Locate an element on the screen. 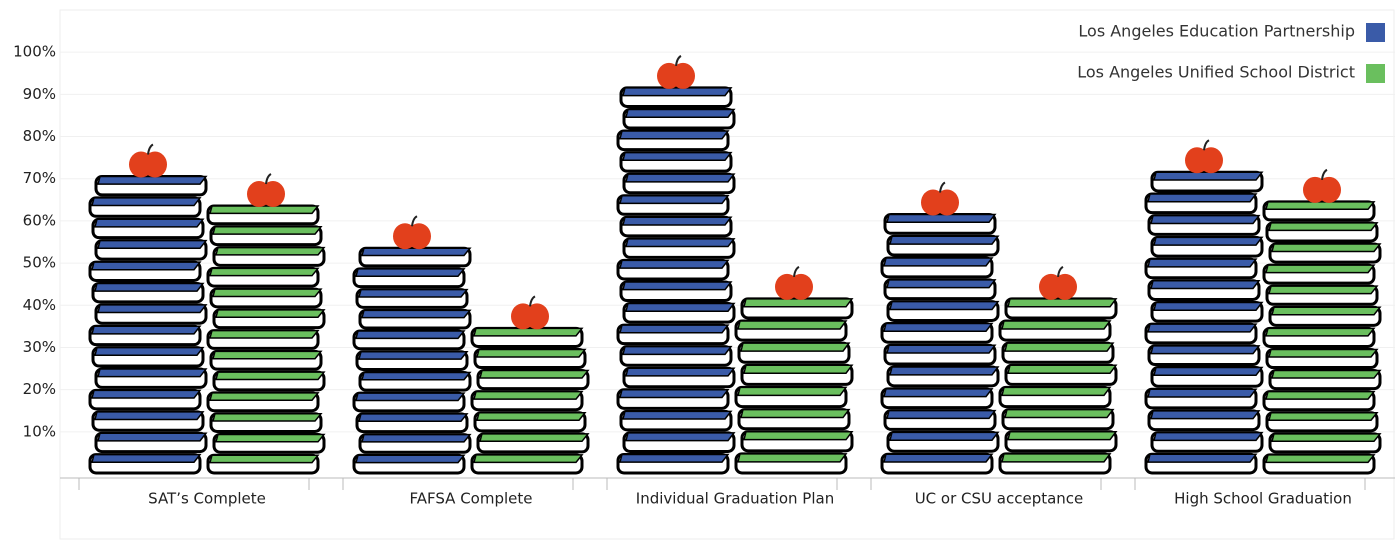 The width and height of the screenshot is (1395, 540). y-tick-label: 70% is located at coordinates (39, 178).